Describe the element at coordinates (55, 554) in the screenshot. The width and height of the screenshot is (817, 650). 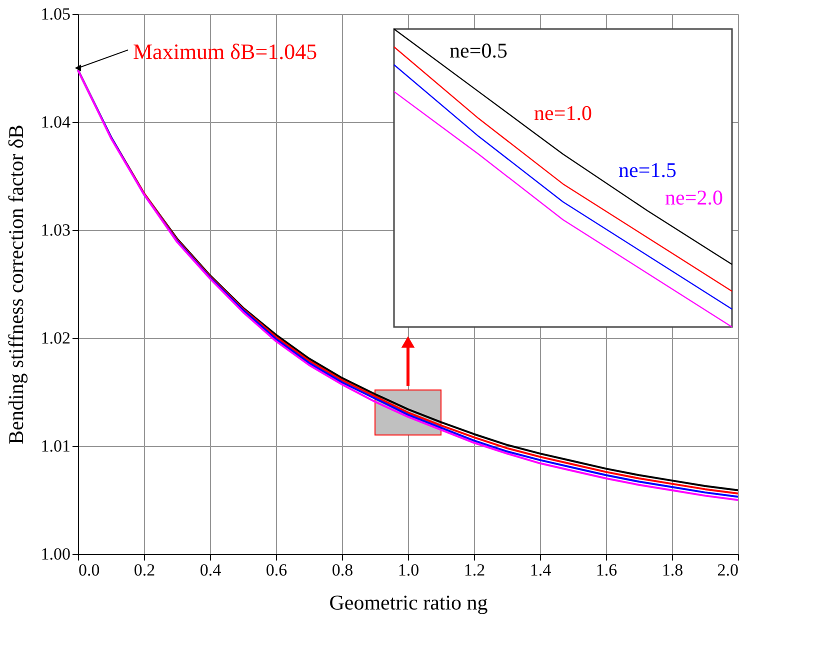
I see `y-tick-label: 1.00` at that location.